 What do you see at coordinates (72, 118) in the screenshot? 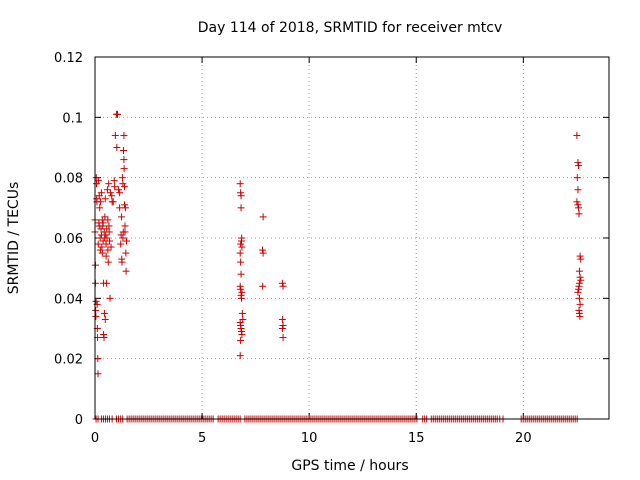
I see `y-tick-label: 0.1` at bounding box center [72, 118].